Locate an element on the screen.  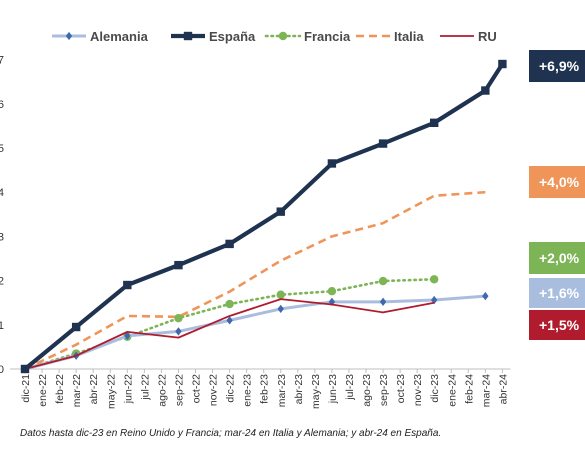
y-tick-label: 6 is located at coordinates (2, 105).